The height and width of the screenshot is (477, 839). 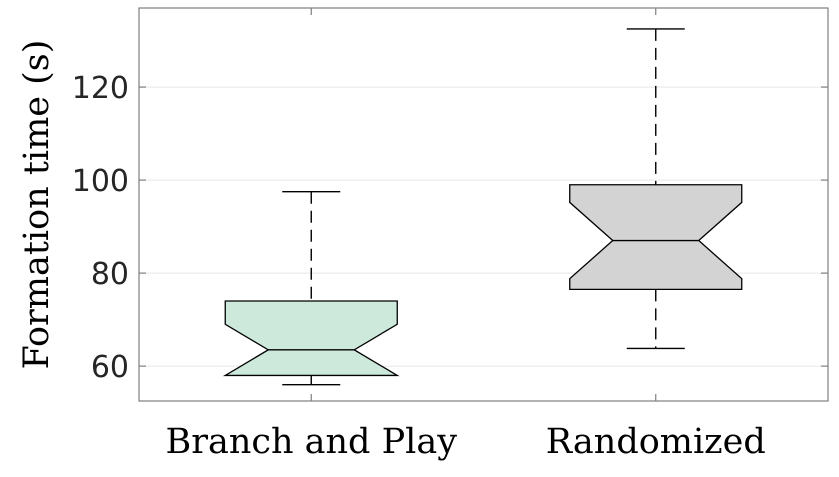 I want to click on y-axis-title: Formation time (s), so click(x=37, y=205).